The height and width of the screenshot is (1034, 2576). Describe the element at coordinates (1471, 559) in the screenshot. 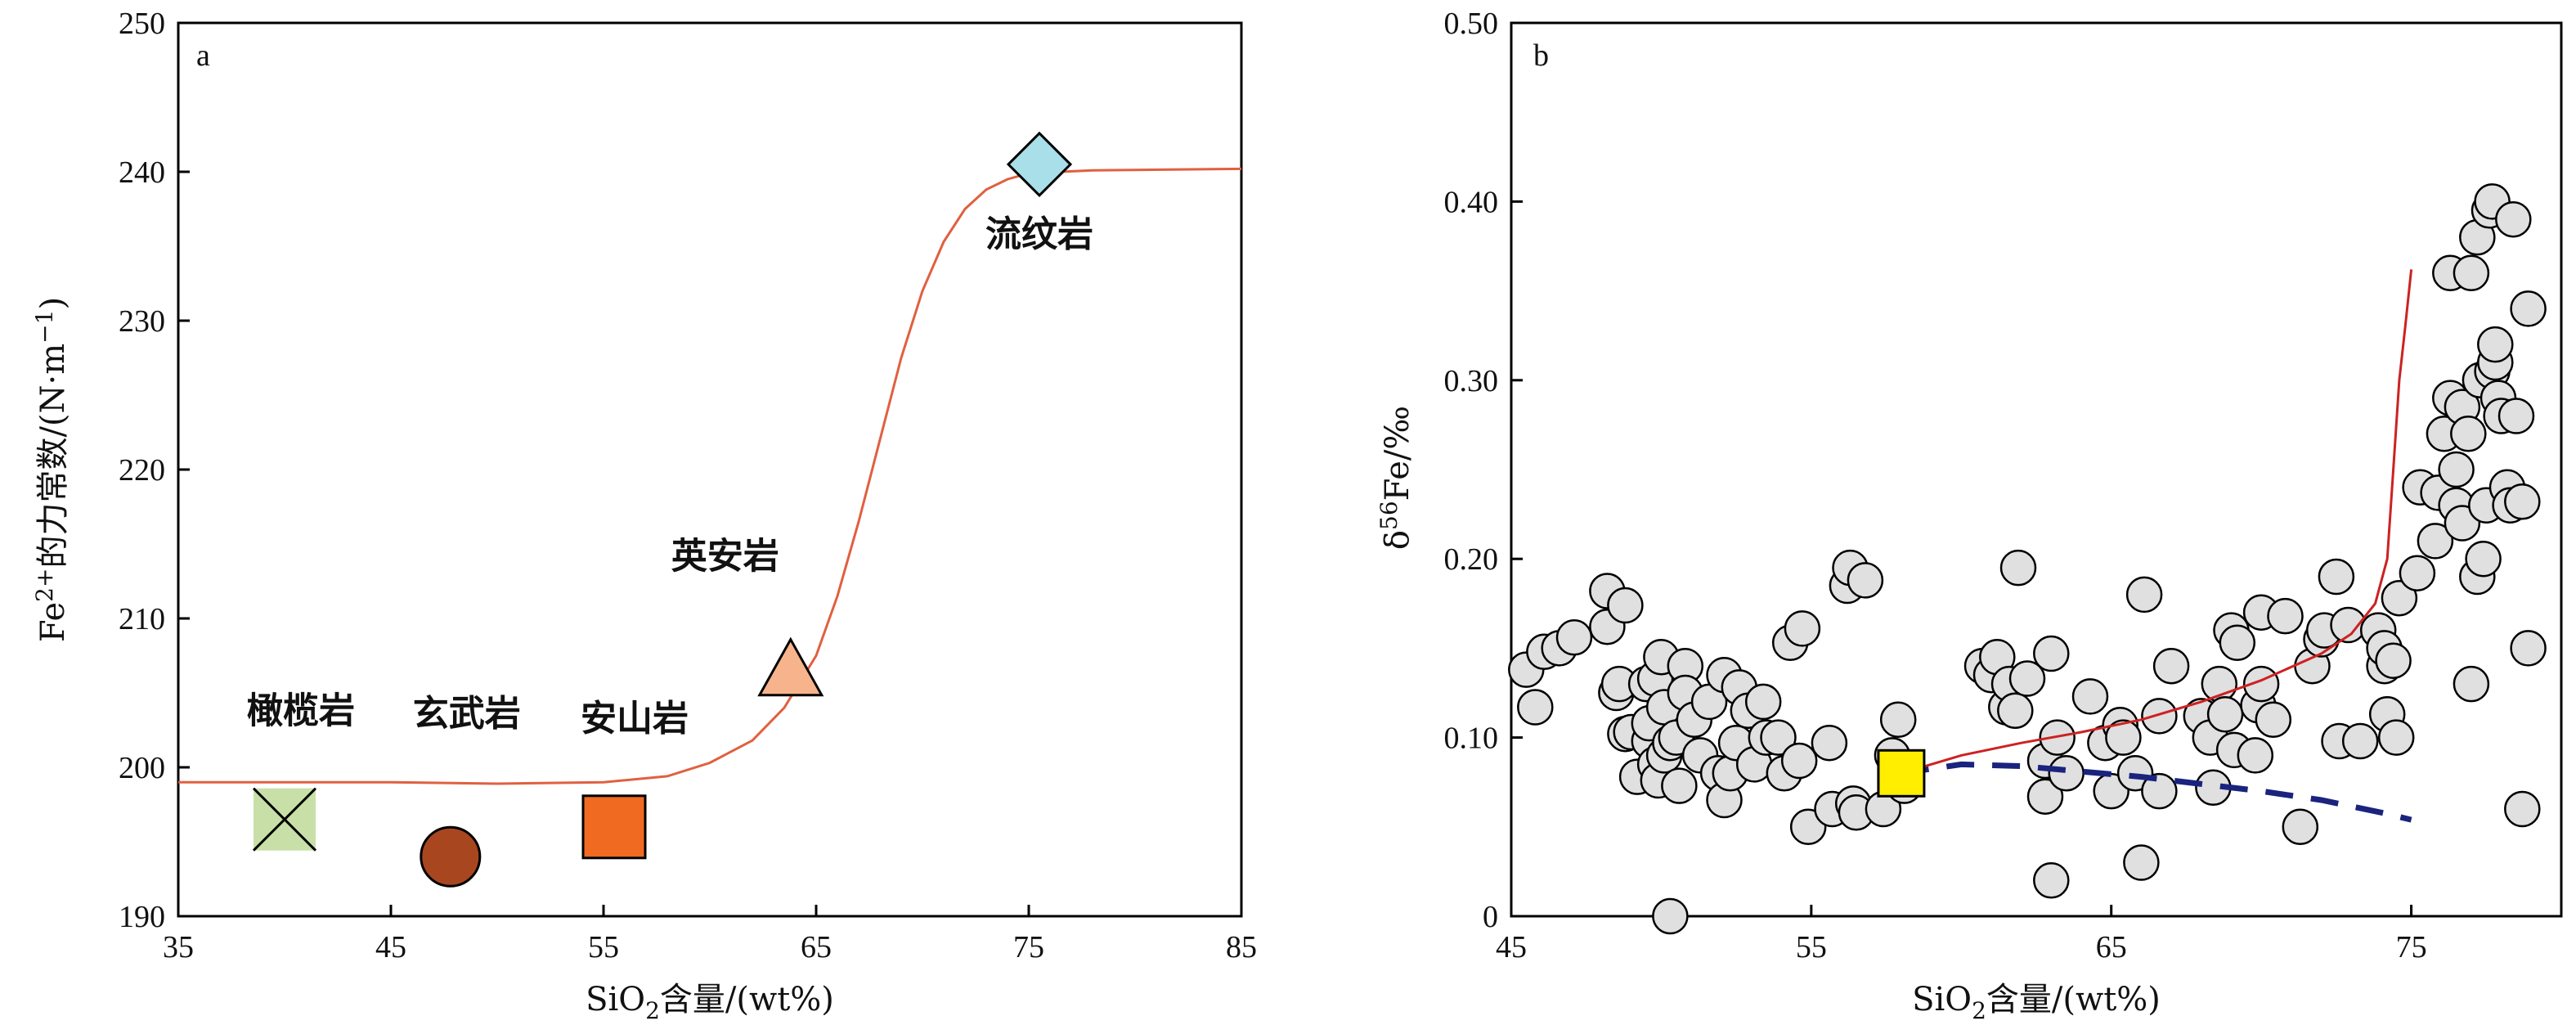

I see `y-tick-label: 0.20` at that location.